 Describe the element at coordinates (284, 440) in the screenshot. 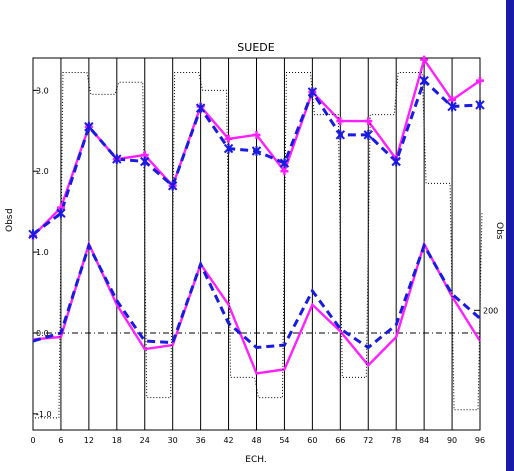

I see `x-tick-label-54: 54` at that location.